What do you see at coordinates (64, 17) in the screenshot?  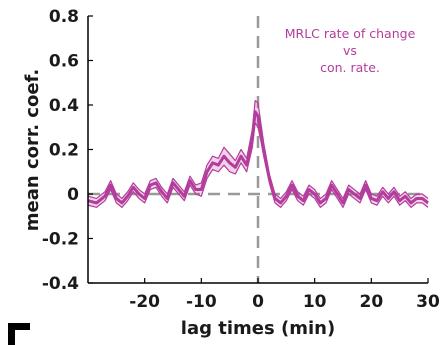 I see `y-tick-label: 0.8` at bounding box center [64, 17].